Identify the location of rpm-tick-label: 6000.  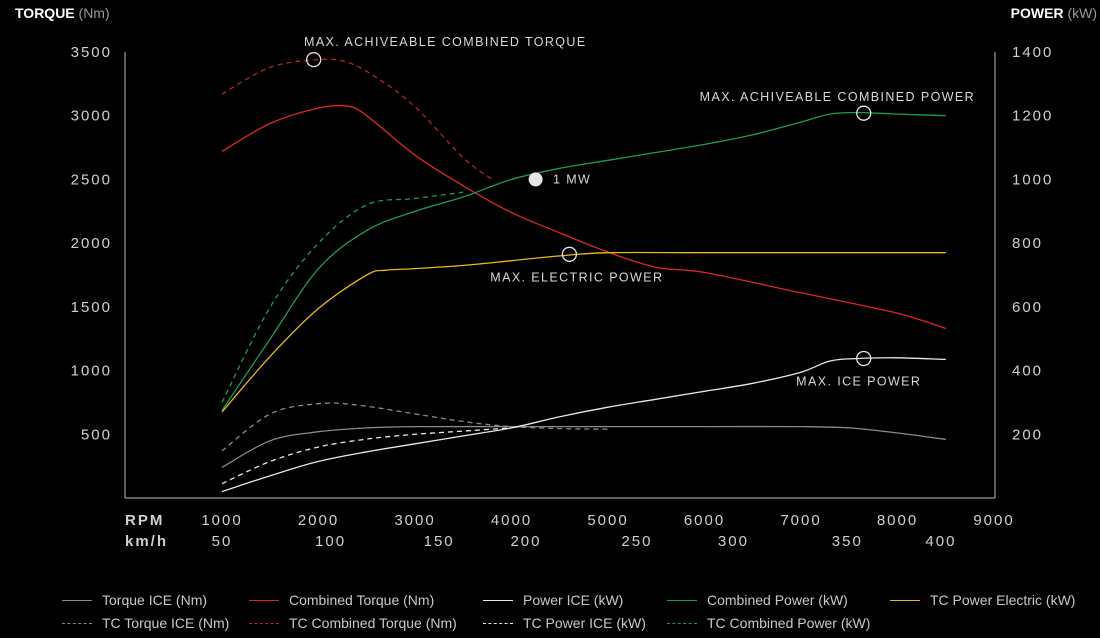
(704, 520).